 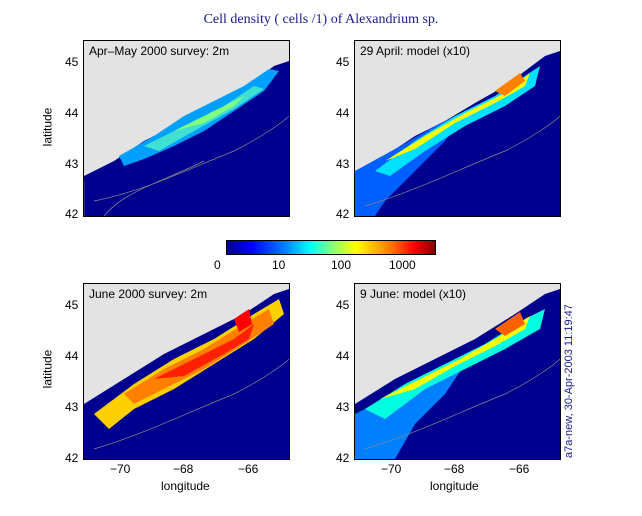 I want to click on panel-apr-may-survey: Apr–May 2000 survey: 2m, so click(x=186, y=128).